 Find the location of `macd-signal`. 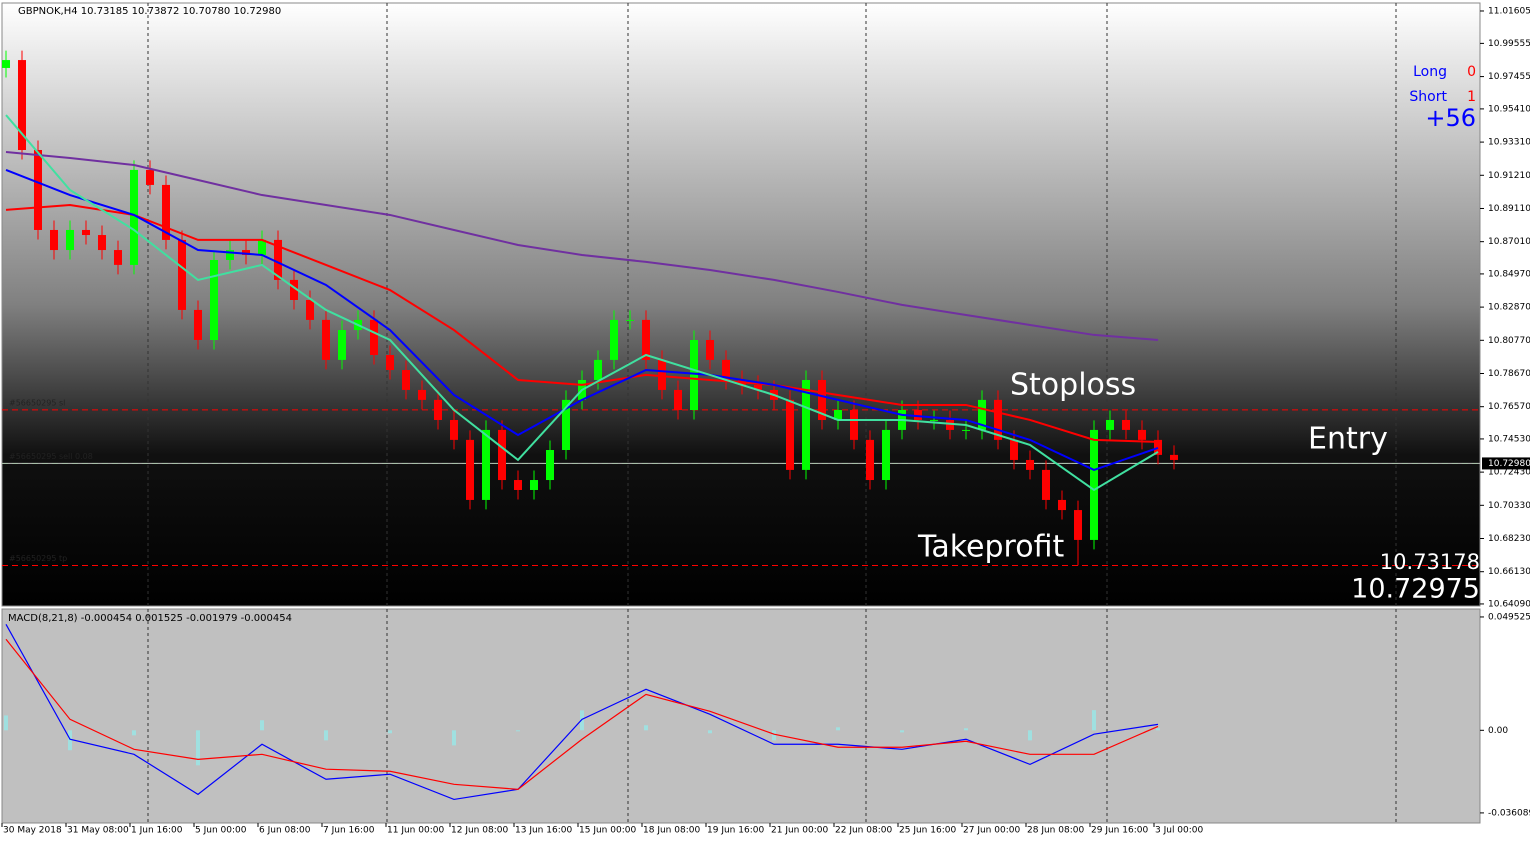

macd-signal is located at coordinates (582, 714).